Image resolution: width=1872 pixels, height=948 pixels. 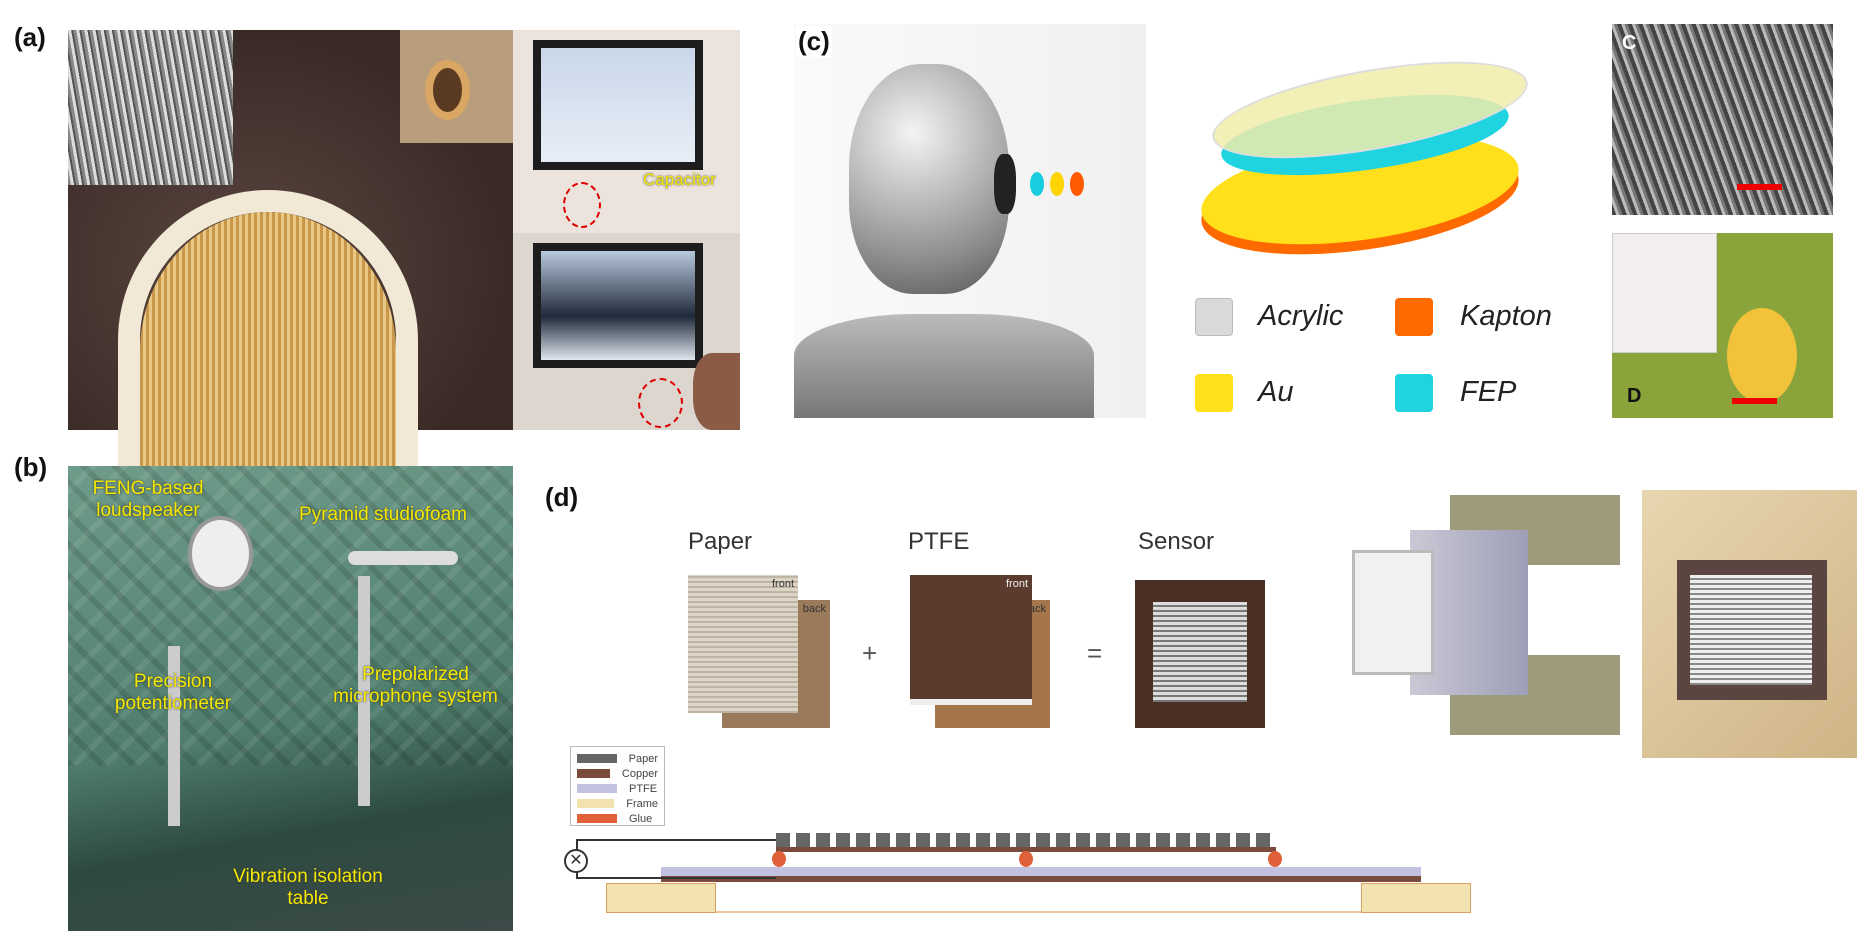 I want to click on legend-acrylic: Acrylic, so click(x=1301, y=316).